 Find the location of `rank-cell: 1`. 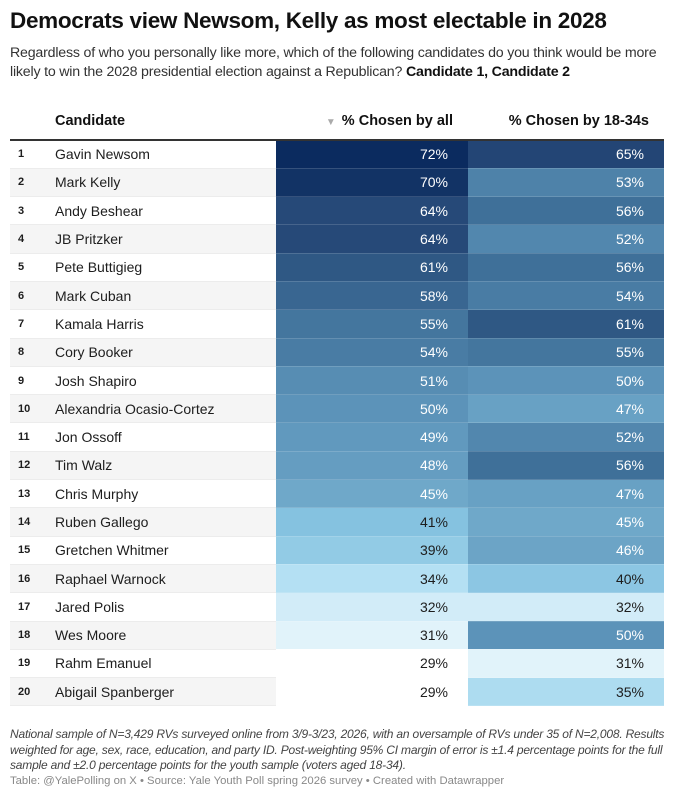

rank-cell: 1 is located at coordinates (32, 154).